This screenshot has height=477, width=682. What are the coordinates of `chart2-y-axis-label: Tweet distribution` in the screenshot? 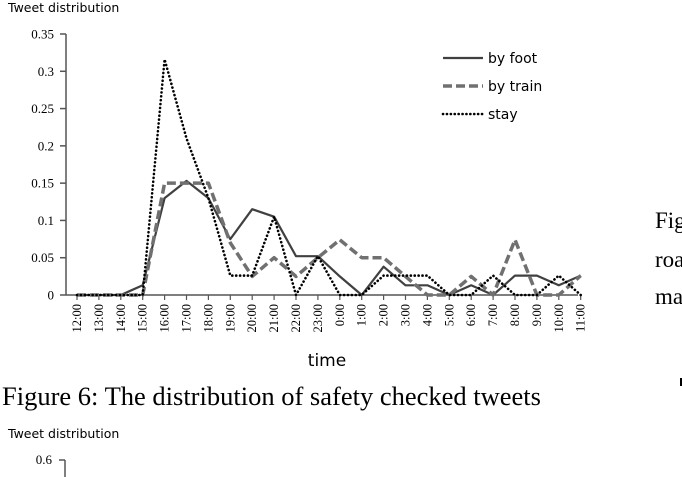 It's located at (63, 433).